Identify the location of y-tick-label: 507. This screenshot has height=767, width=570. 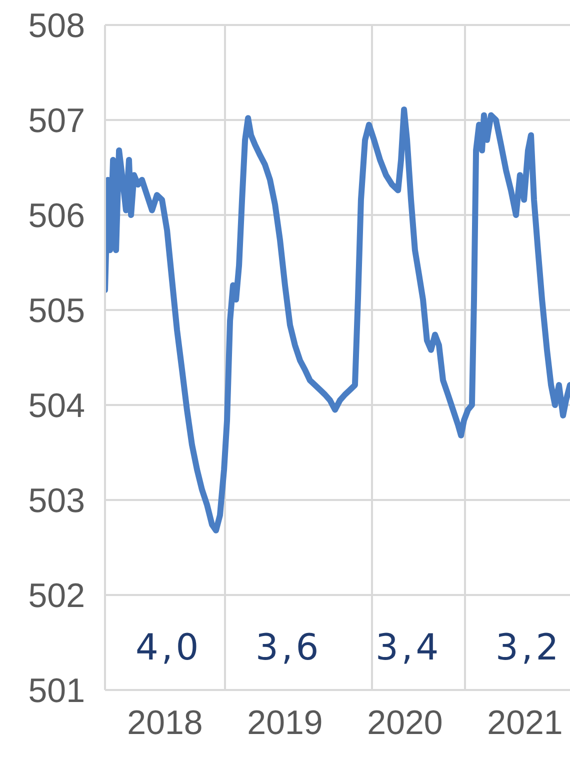
(56, 121).